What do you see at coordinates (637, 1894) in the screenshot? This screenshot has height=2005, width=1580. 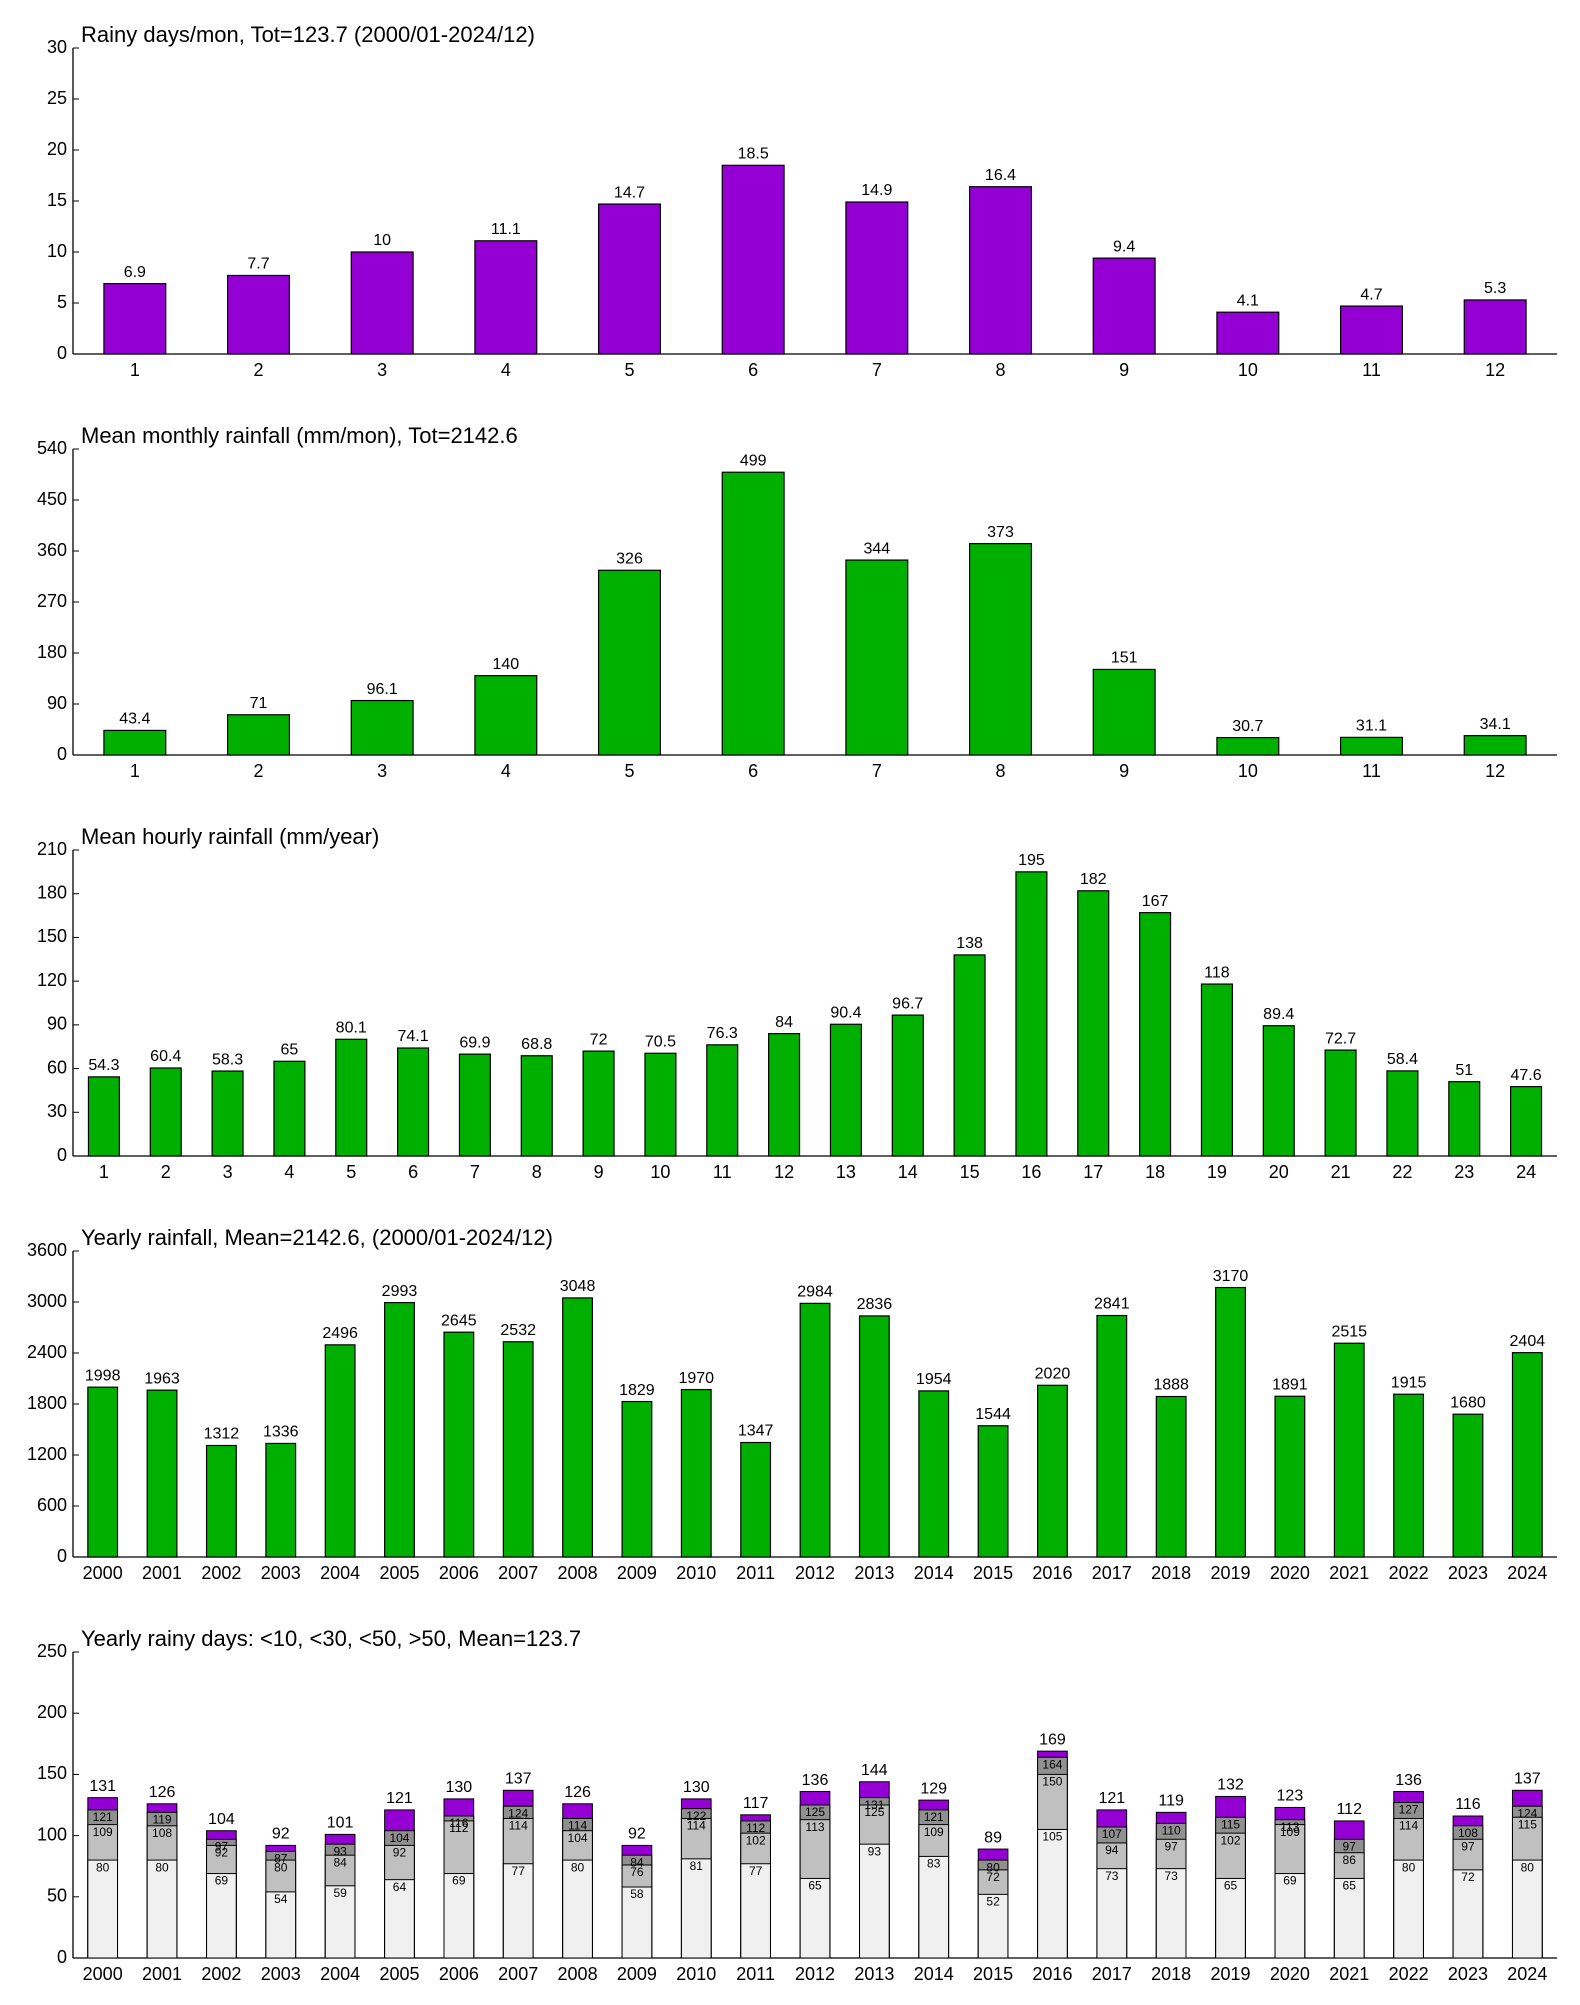 I see `segment-label: 58` at bounding box center [637, 1894].